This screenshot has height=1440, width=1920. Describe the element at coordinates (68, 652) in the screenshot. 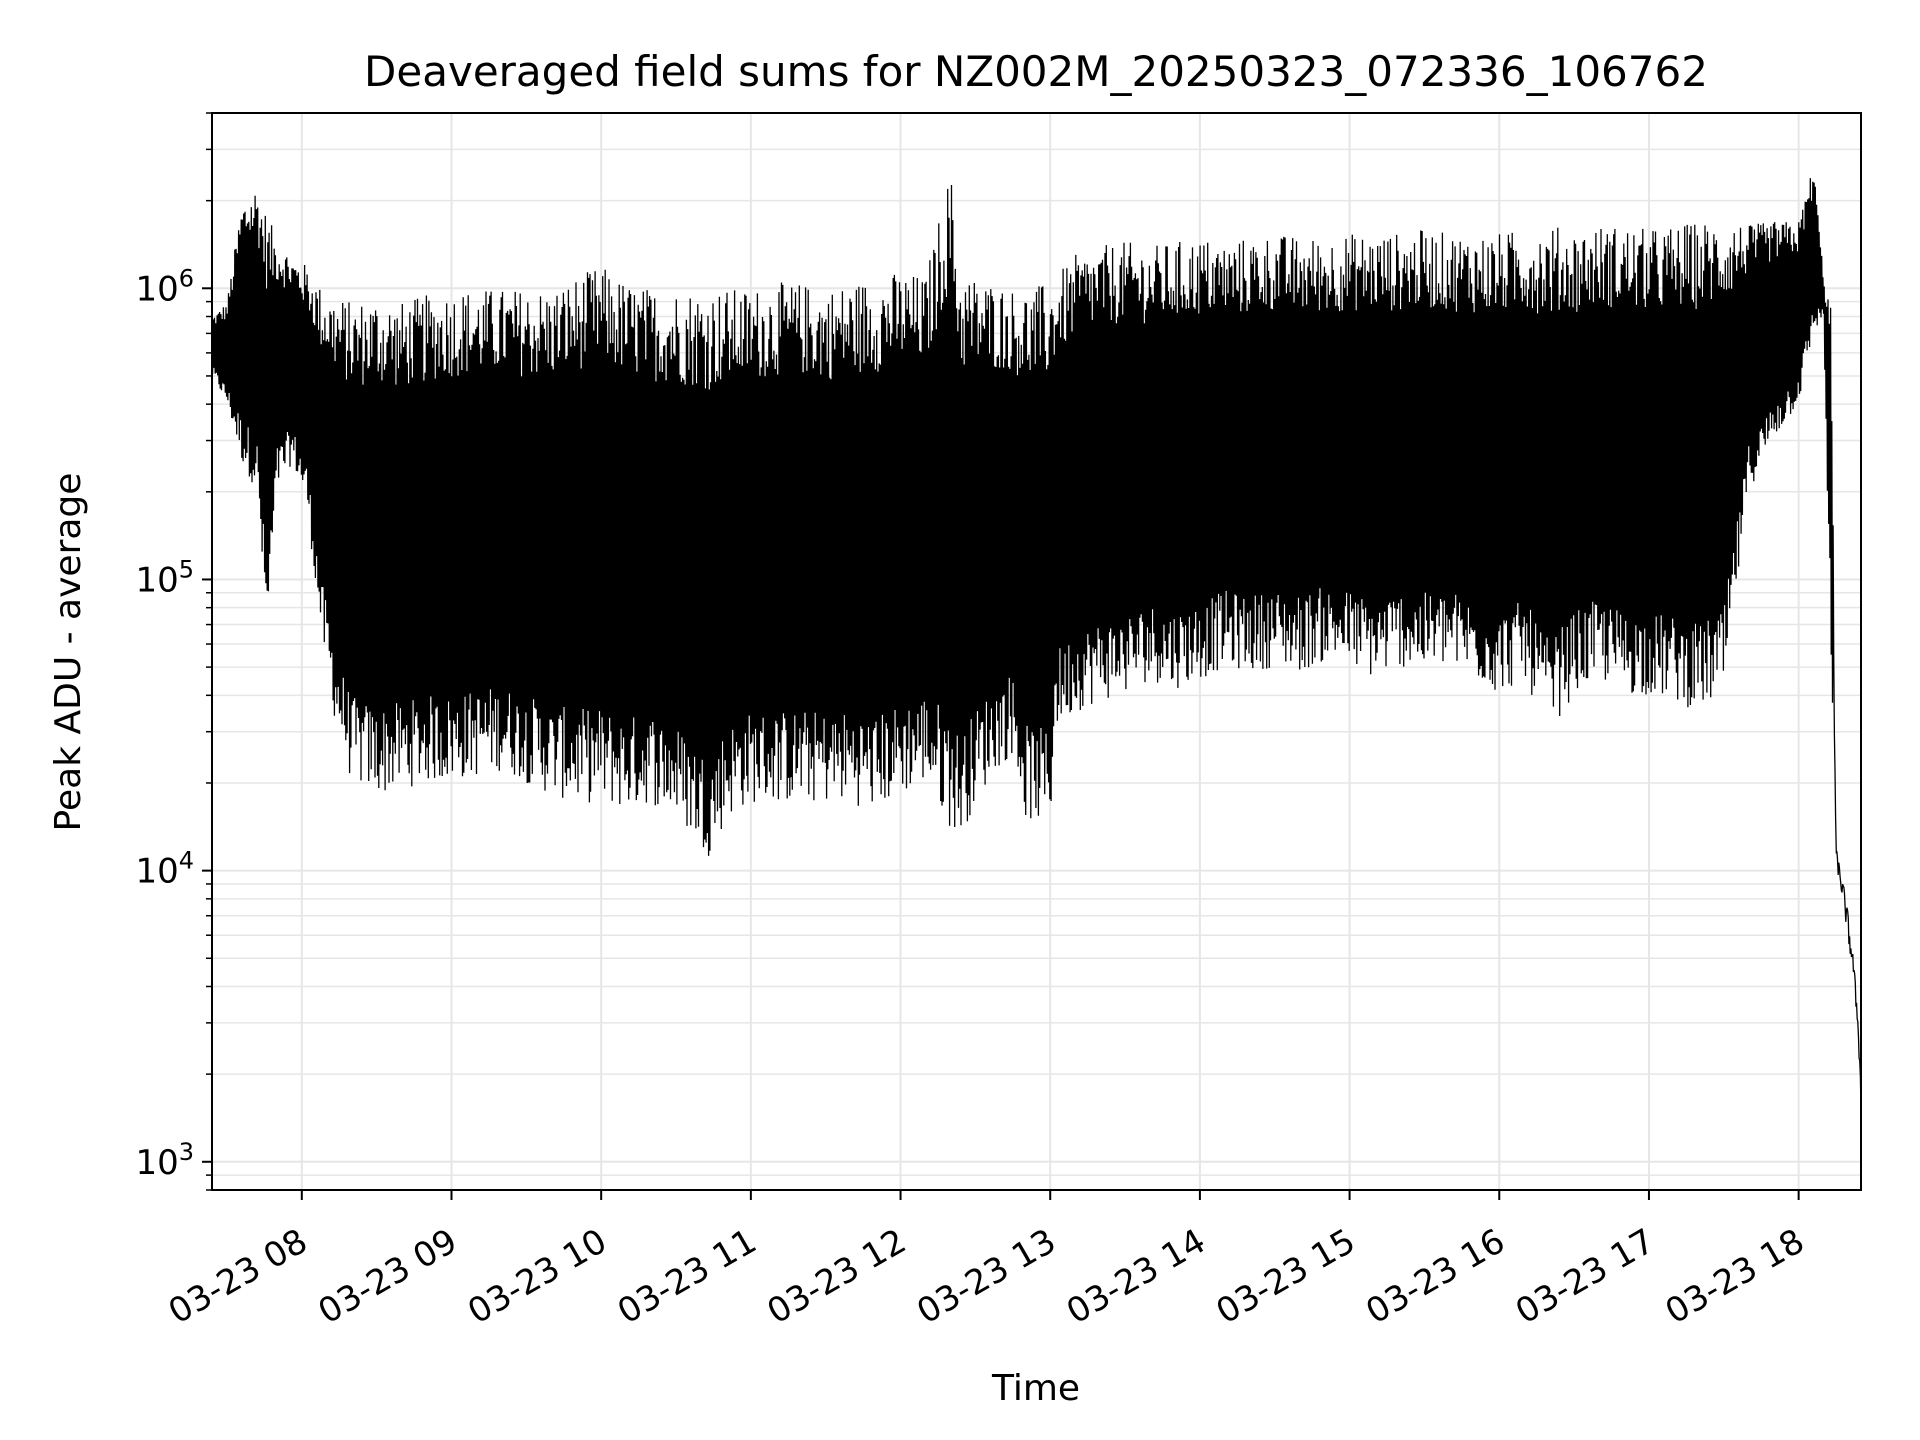

I see `y-axis-label: Peak ADU - average` at that location.